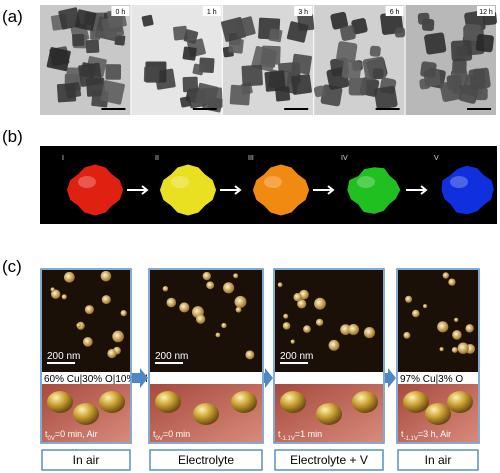 The width and height of the screenshot is (500, 473). What do you see at coordinates (288, 439) in the screenshot?
I see `time-annotation-part: -1.1V` at bounding box center [288, 439].